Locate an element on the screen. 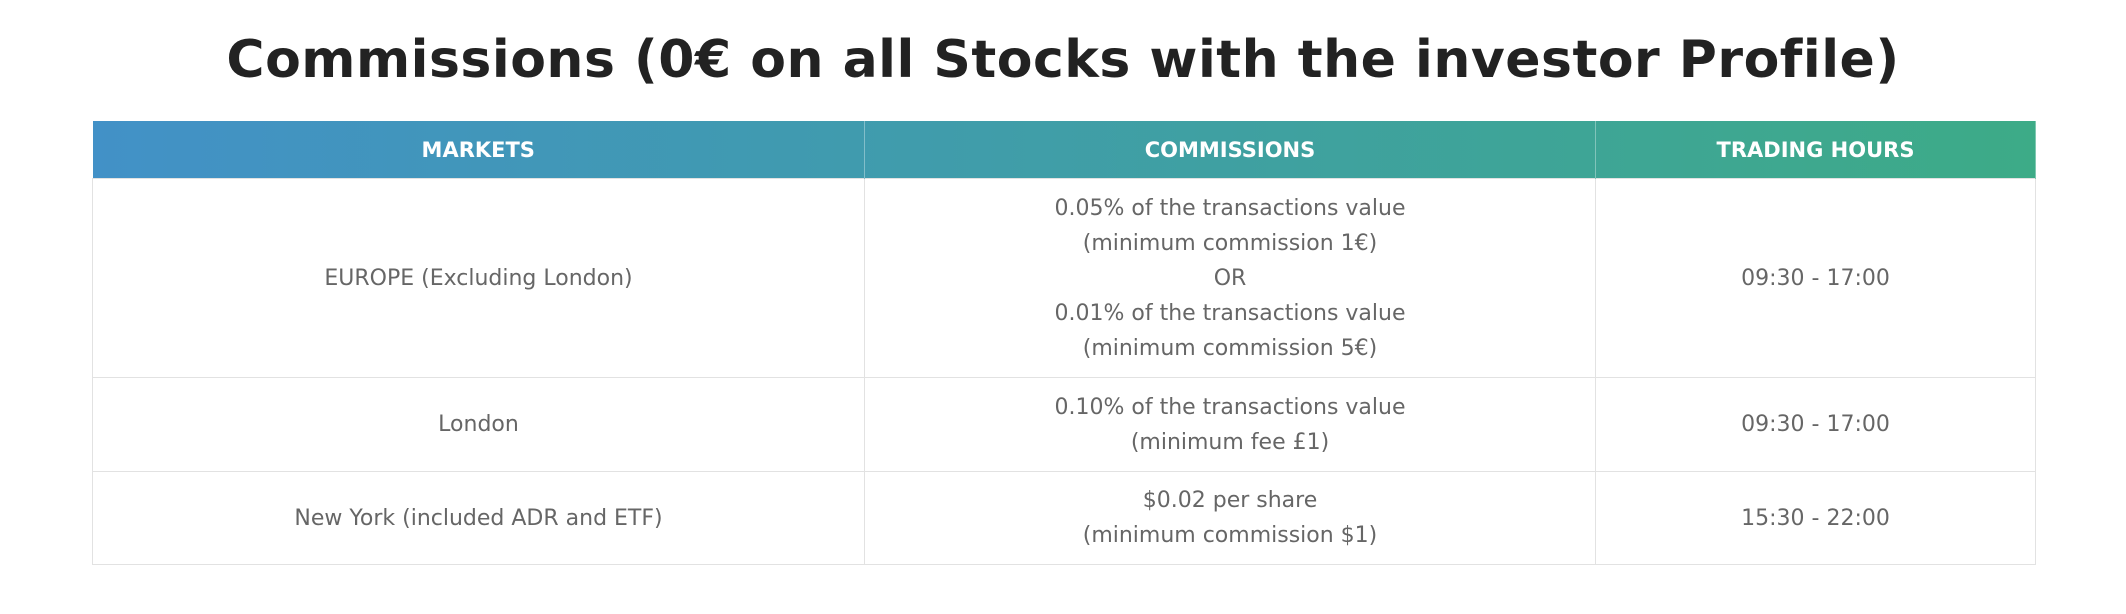 The image size is (2126, 614). market-cell: London is located at coordinates (478, 424).